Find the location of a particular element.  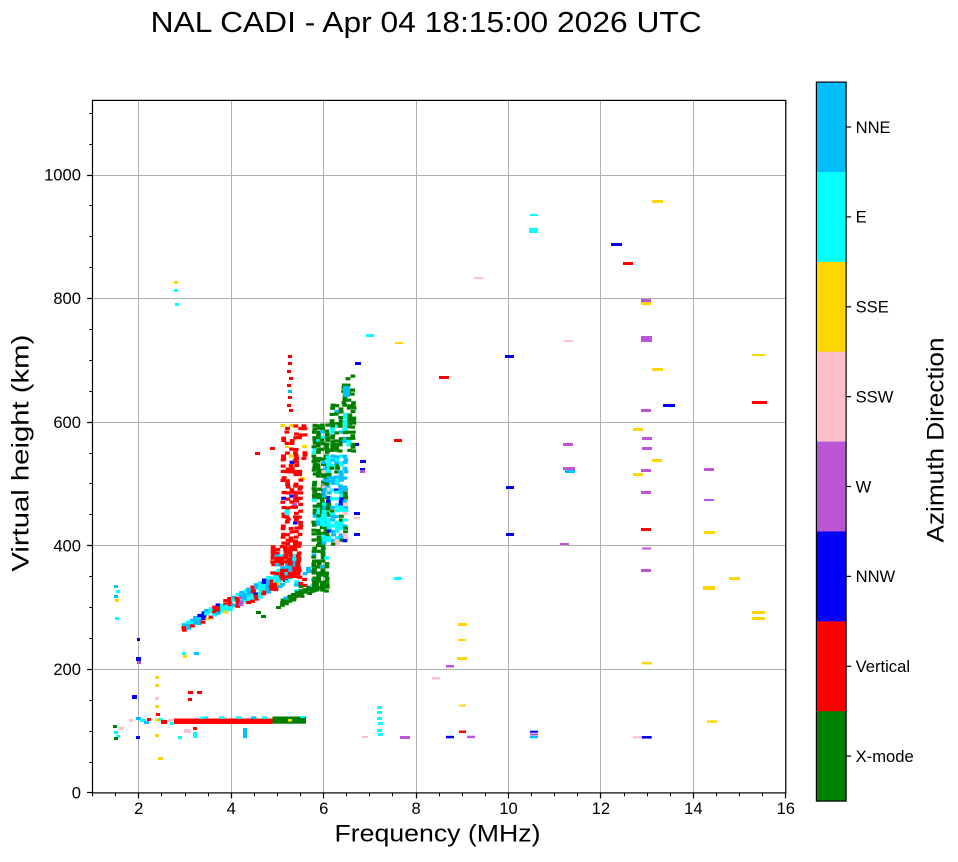

svg-text: Azimuth Direction is located at coordinates (936, 440).